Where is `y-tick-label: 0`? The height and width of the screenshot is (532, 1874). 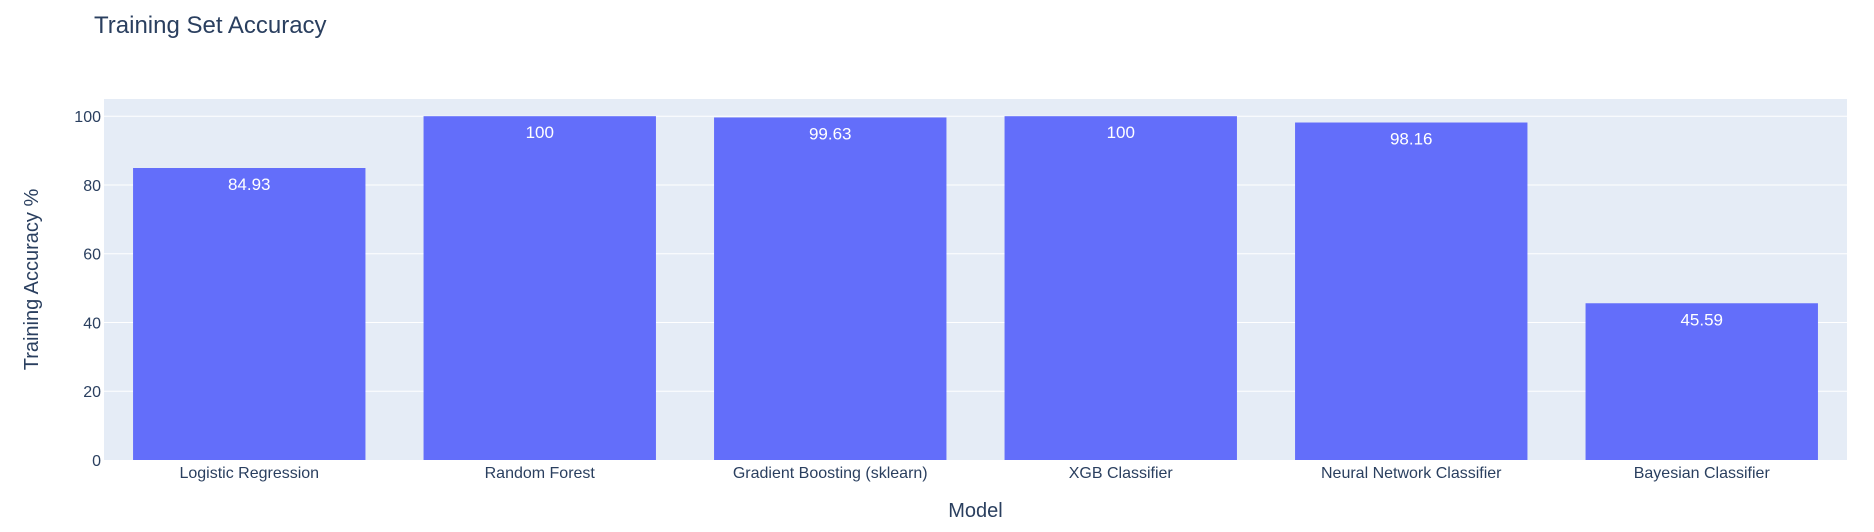 y-tick-label: 0 is located at coordinates (96, 461).